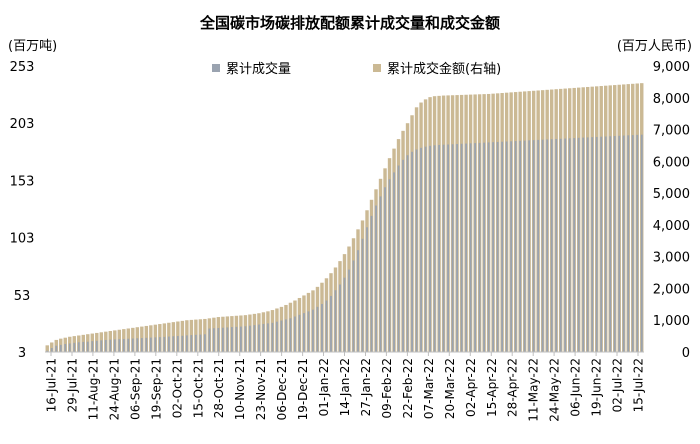 The height and width of the screenshot is (444, 700). Describe the element at coordinates (258, 69) in the screenshot. I see `legend-label-volume: 累计成交量` at that location.